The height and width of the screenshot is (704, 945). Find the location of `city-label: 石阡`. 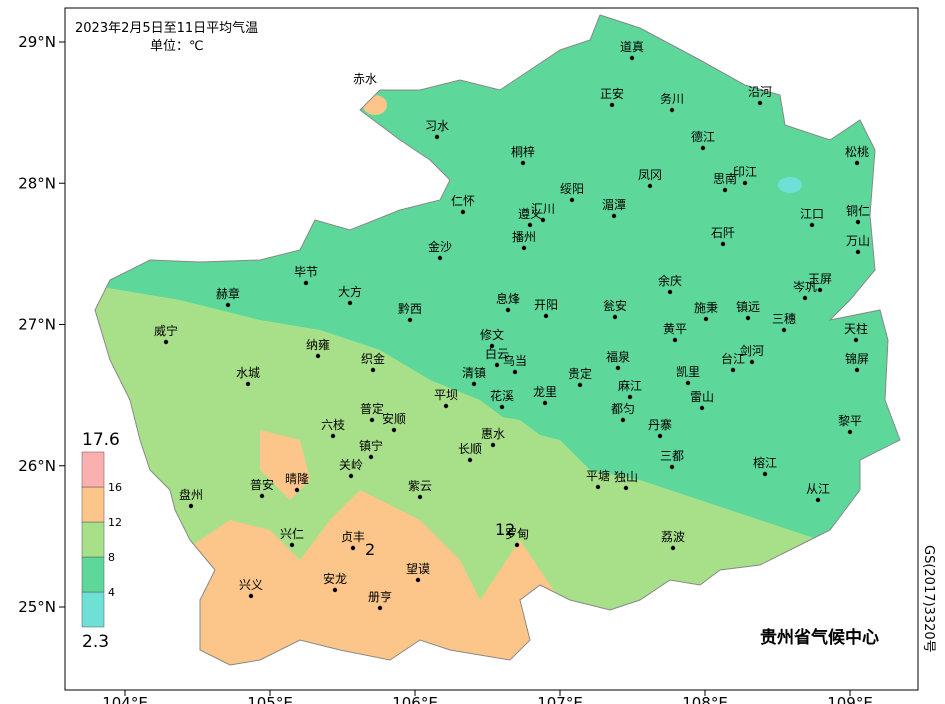

city-label: 石阡 is located at coordinates (723, 232).